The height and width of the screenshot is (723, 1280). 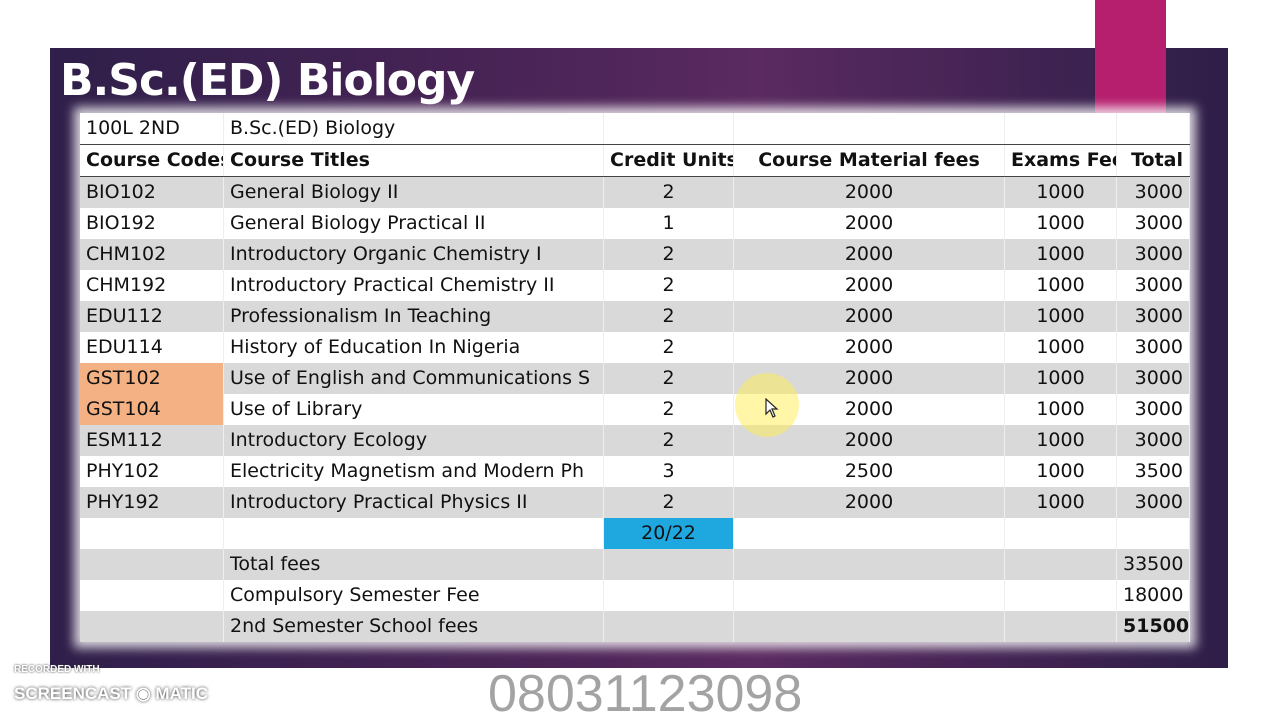 I want to click on course-code-cell: ESM112, so click(x=152, y=440).